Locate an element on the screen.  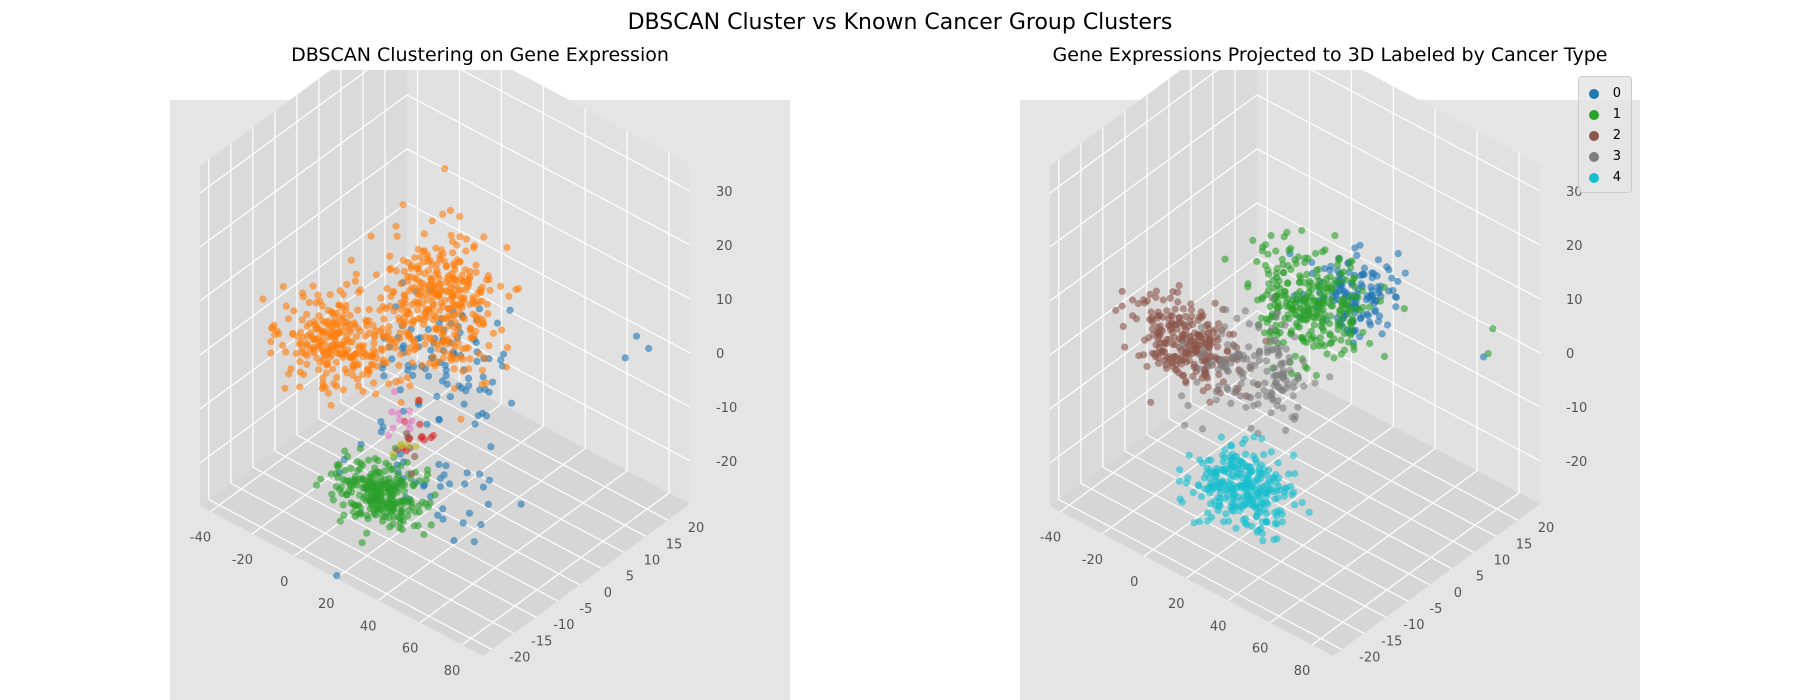
y-tick-label: 0 is located at coordinates (608, 593).